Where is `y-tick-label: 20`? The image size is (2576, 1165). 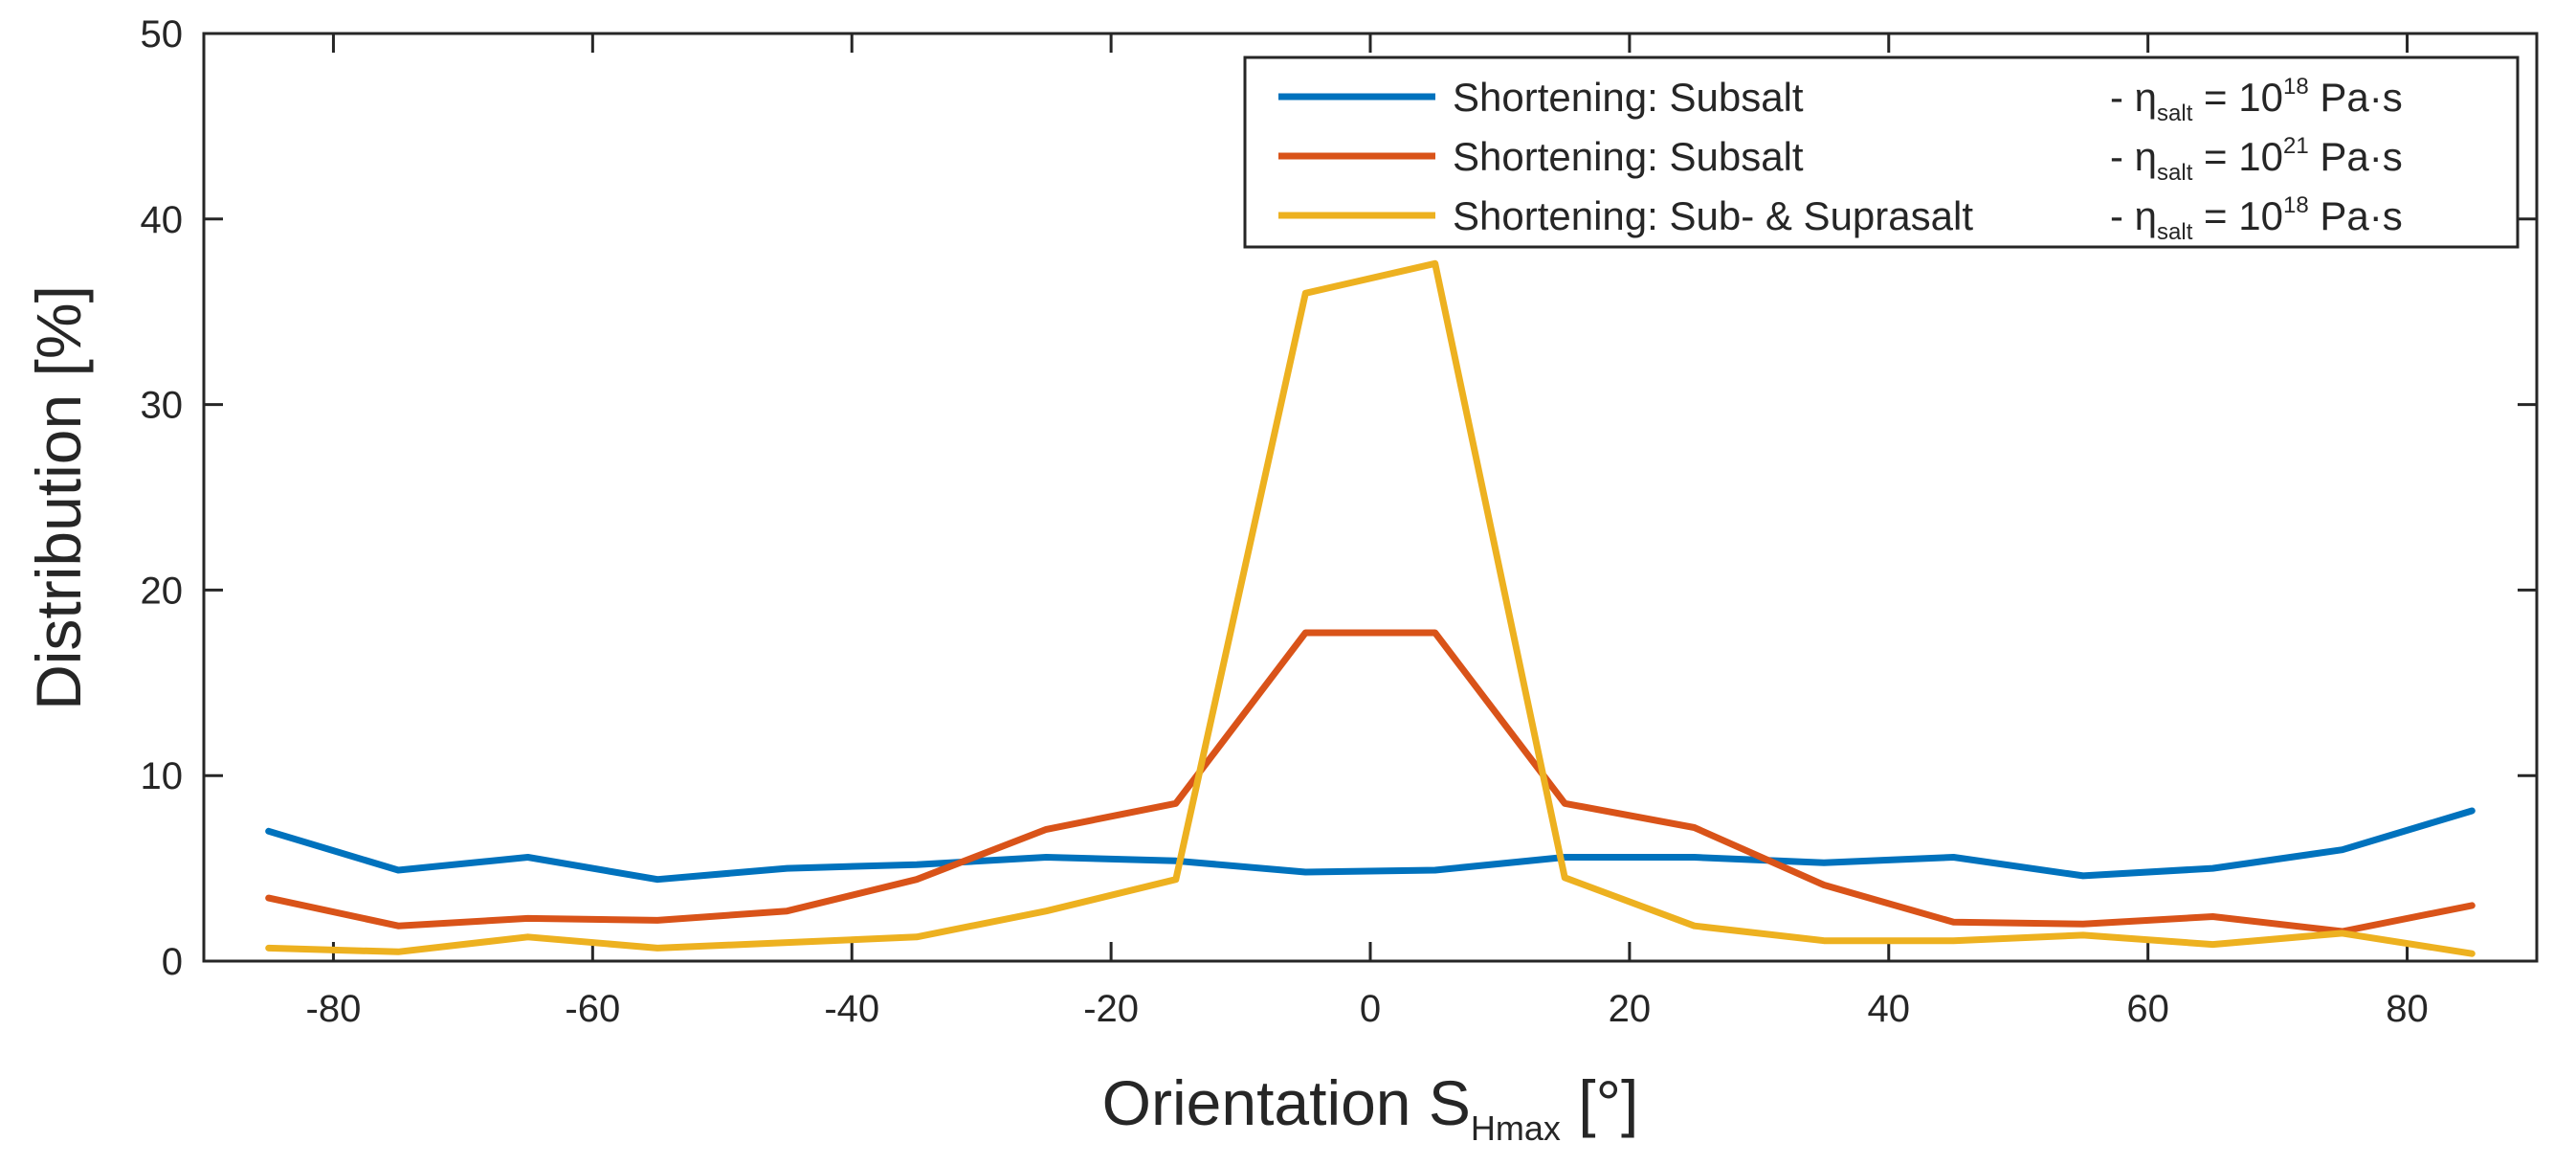
y-tick-label: 20 is located at coordinates (162, 591).